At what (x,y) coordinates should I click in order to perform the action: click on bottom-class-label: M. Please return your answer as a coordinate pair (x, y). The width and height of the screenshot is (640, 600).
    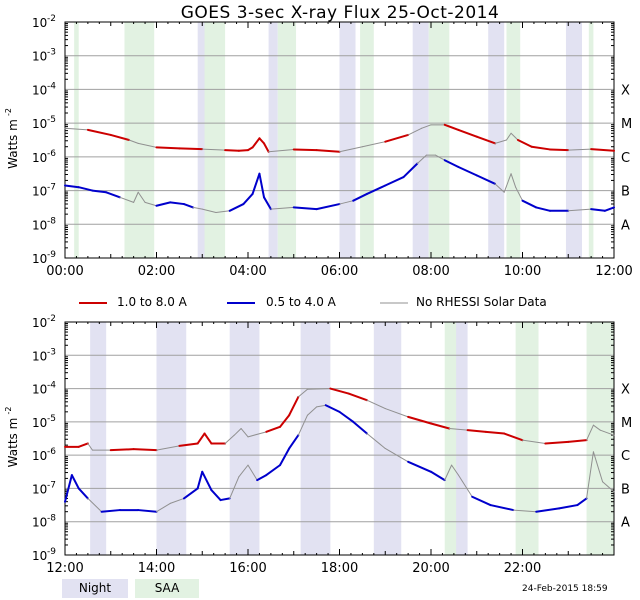
    Looking at the image, I should click on (626, 423).